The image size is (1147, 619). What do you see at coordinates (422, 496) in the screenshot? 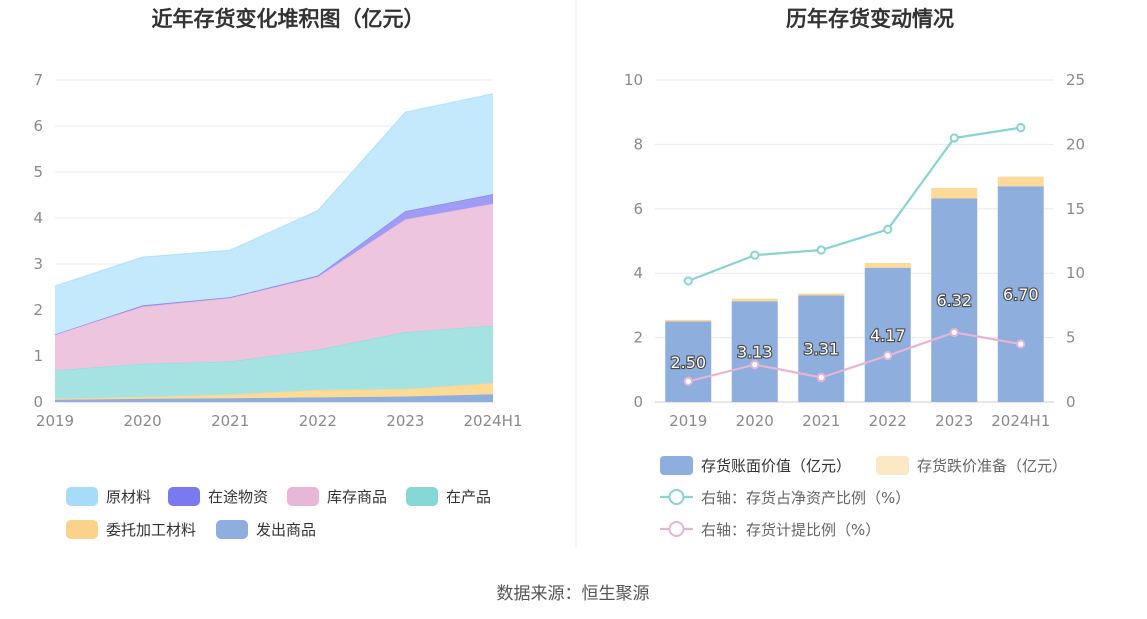
I see `legend-swatch-在产品` at bounding box center [422, 496].